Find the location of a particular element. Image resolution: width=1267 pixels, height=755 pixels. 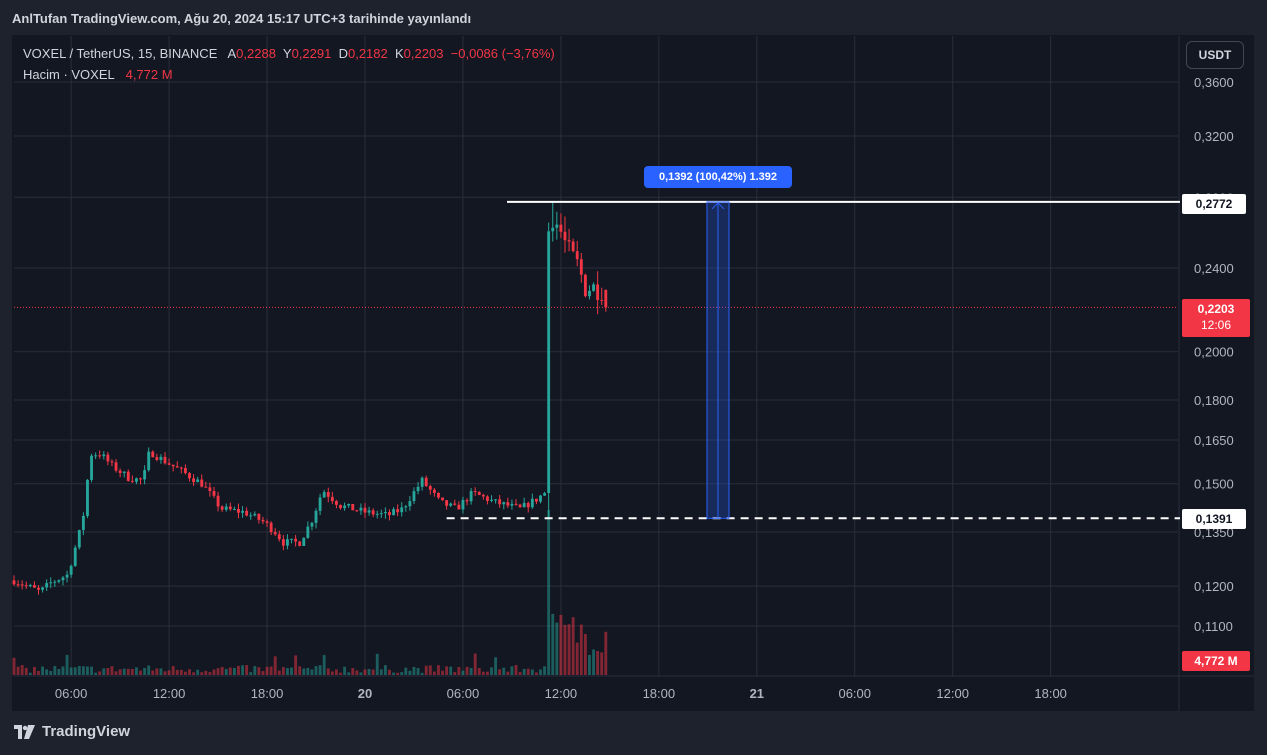

last-price-value: 0,2203 is located at coordinates (1216, 309).